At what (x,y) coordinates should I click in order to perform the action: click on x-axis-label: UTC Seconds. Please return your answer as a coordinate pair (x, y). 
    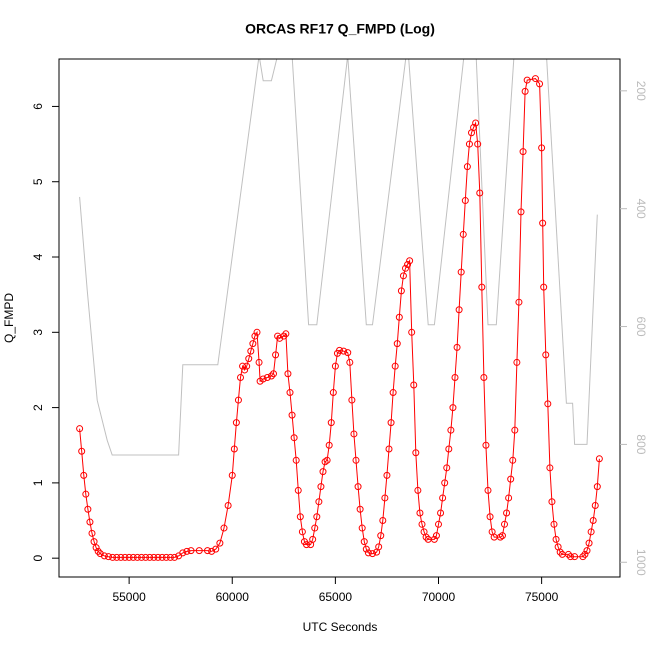
    Looking at the image, I should click on (340, 627).